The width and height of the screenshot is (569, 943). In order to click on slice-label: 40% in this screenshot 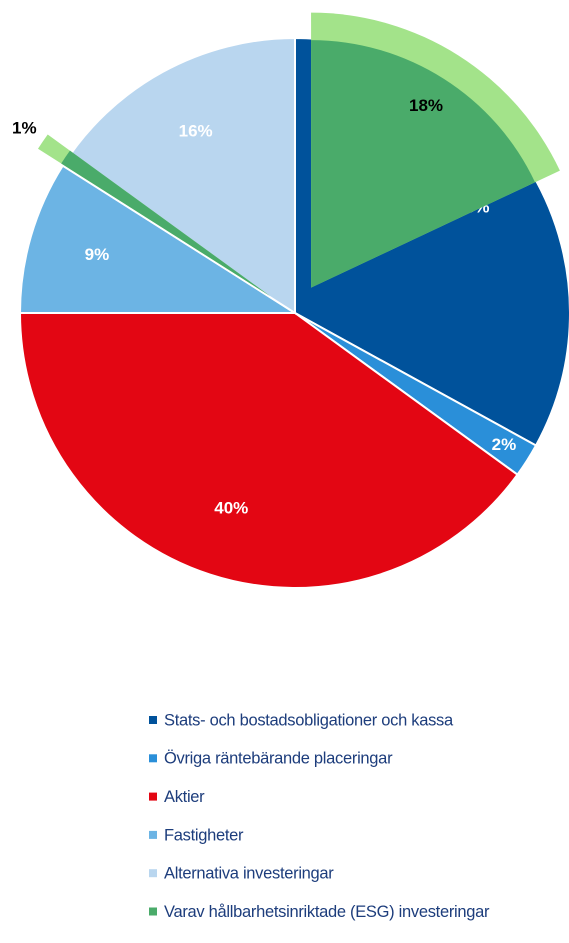, I will do `click(231, 508)`.